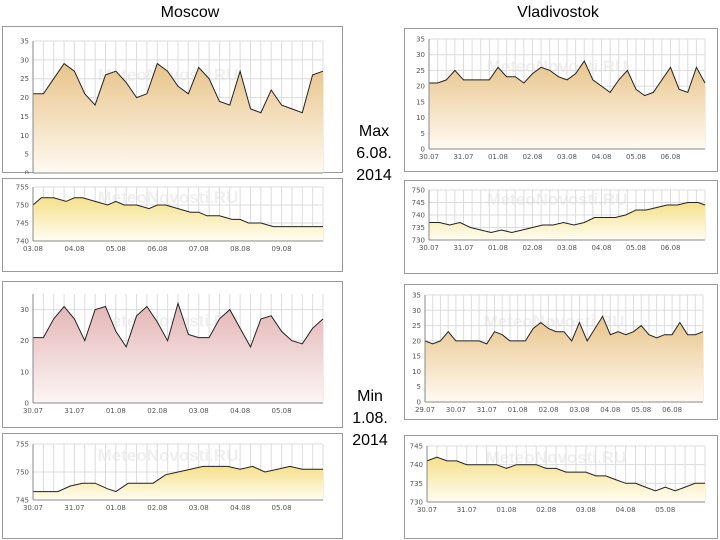 The width and height of the screenshot is (720, 540). I want to click on min-date-label: Min 1.08. 2014, so click(370, 419).